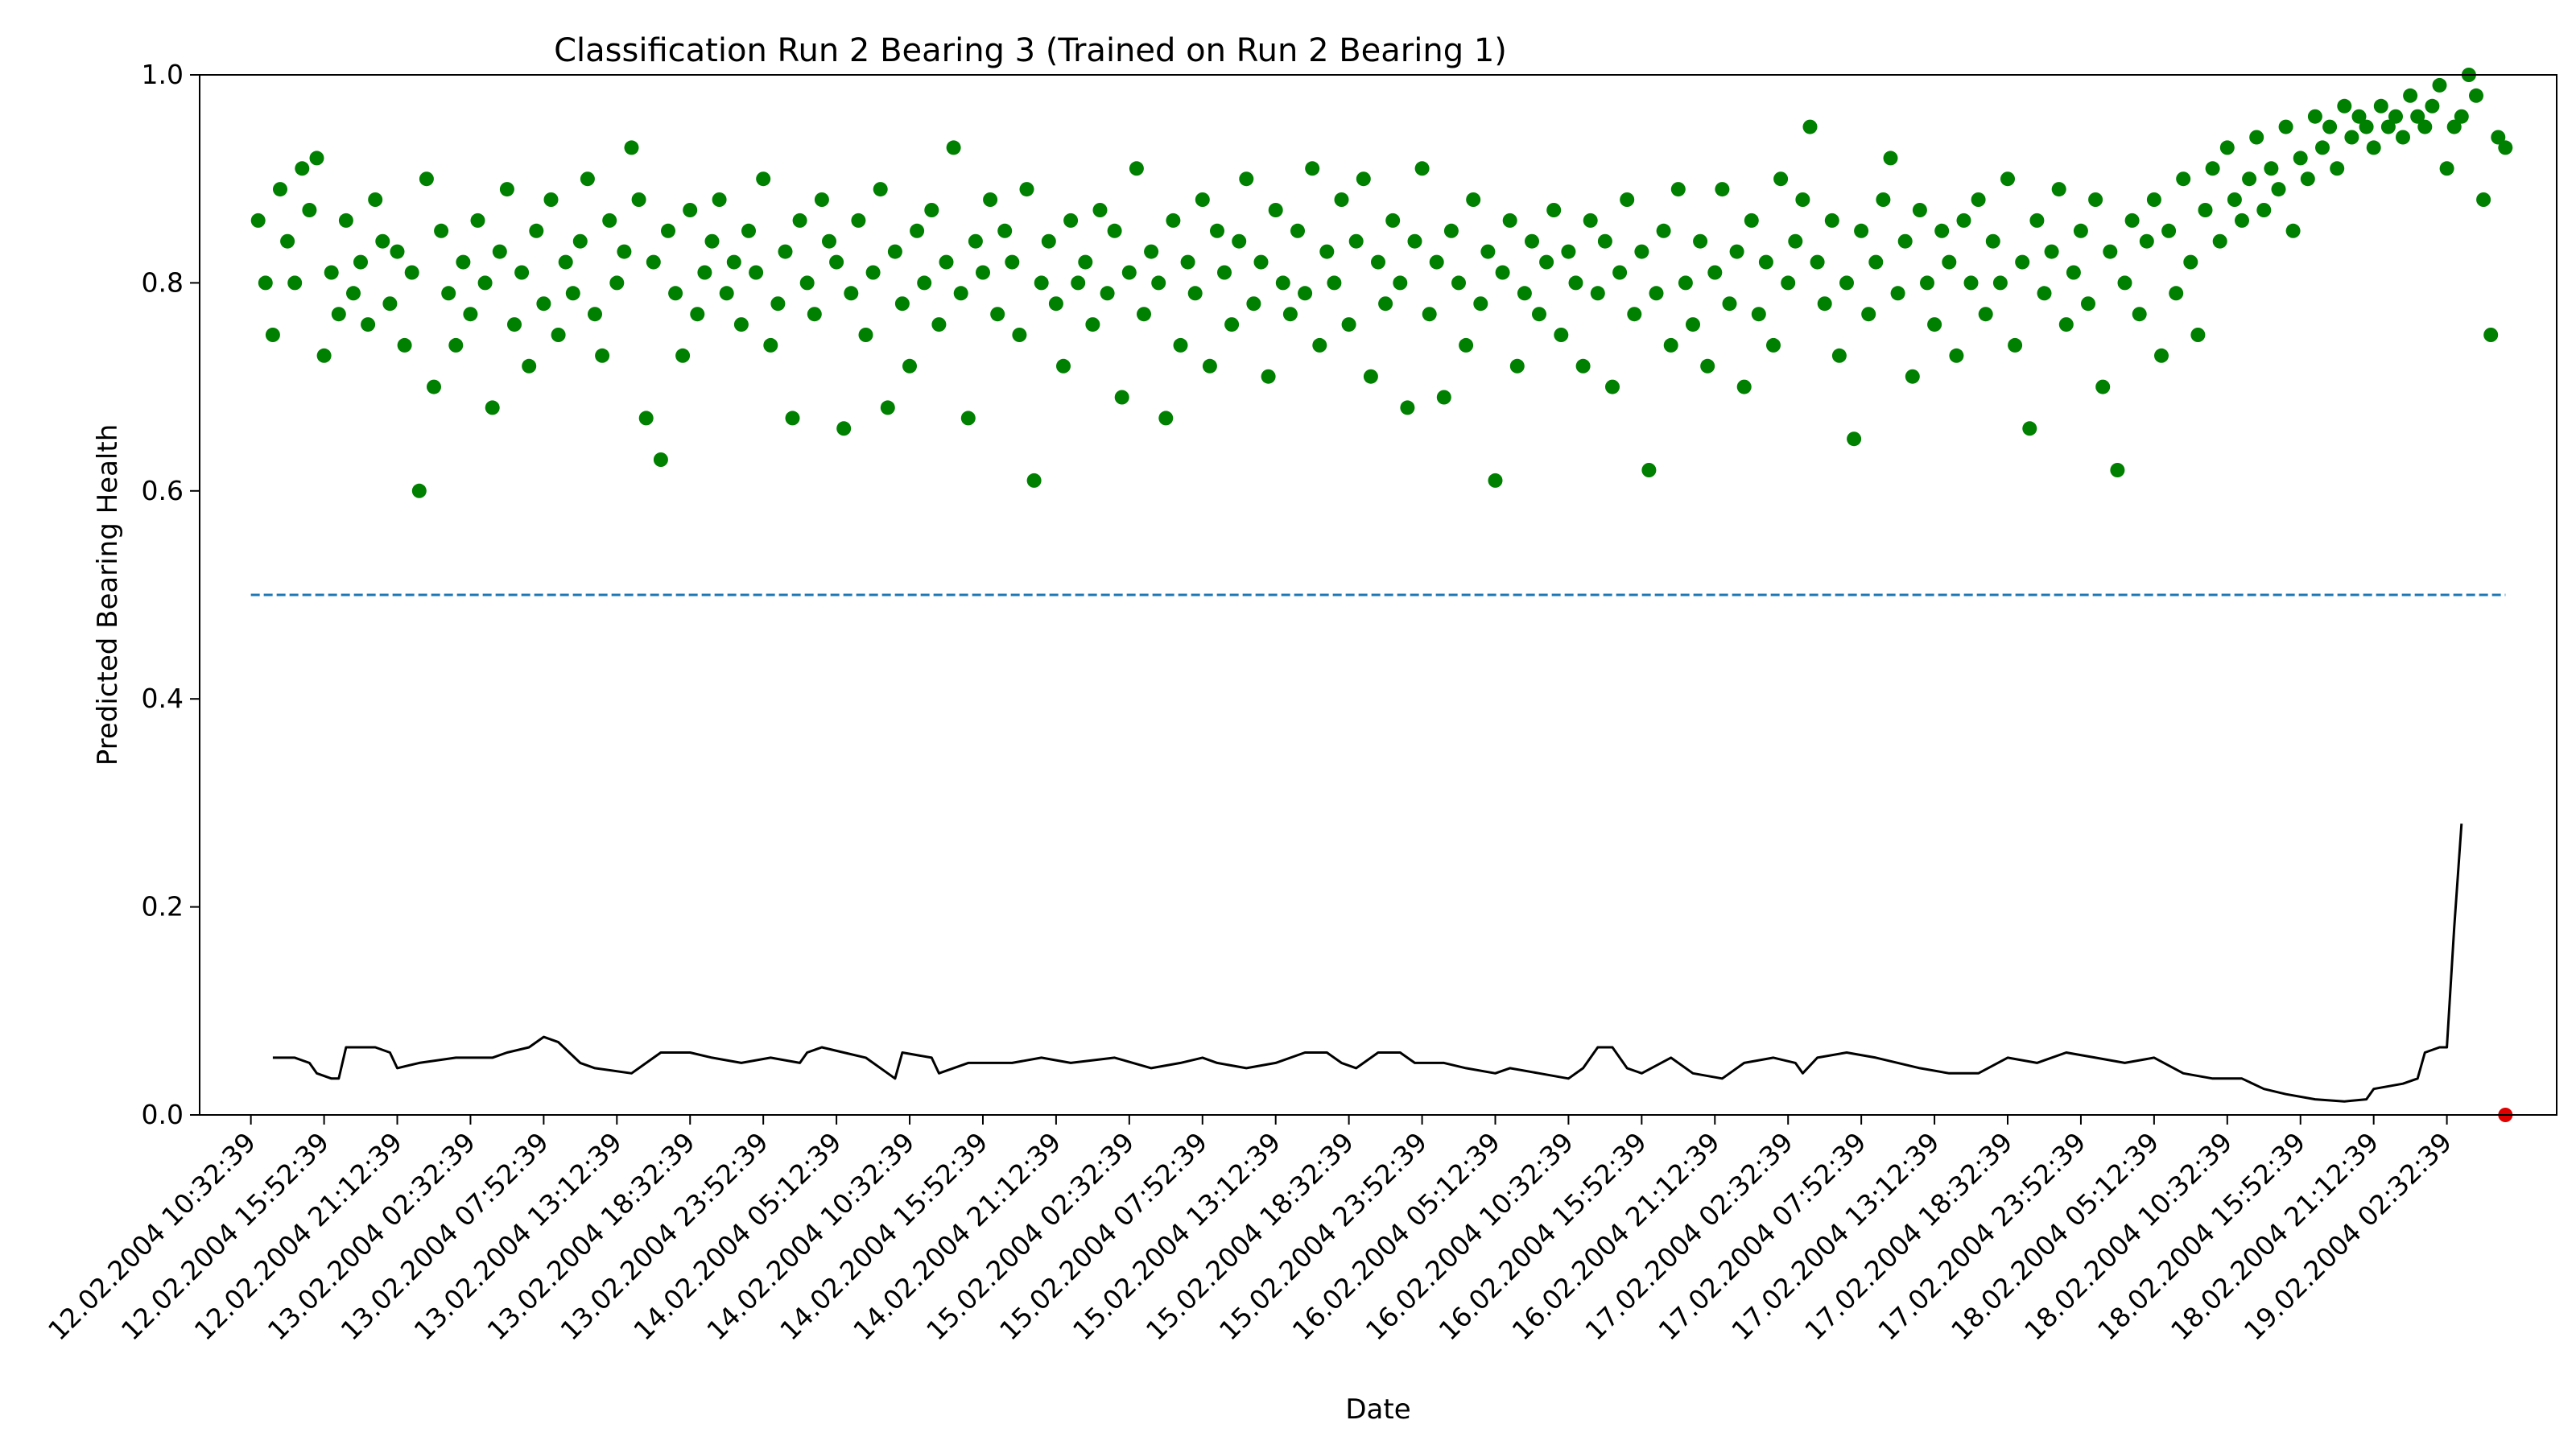  What do you see at coordinates (163, 698) in the screenshot?
I see `y-tick-label: 0.4` at bounding box center [163, 698].